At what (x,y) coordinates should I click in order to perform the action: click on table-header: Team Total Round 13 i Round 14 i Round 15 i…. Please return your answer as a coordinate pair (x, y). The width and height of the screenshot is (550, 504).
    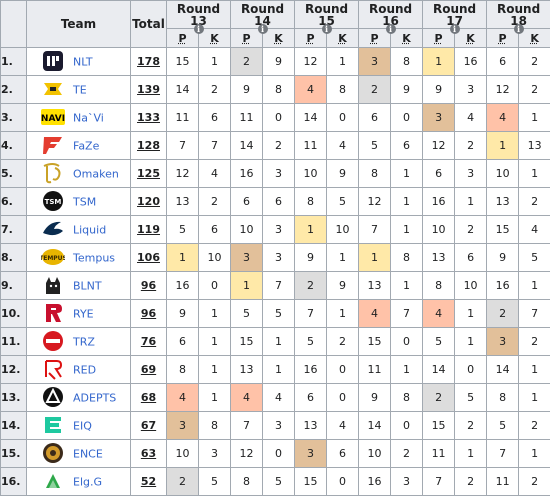
    Looking at the image, I should click on (275, 24).